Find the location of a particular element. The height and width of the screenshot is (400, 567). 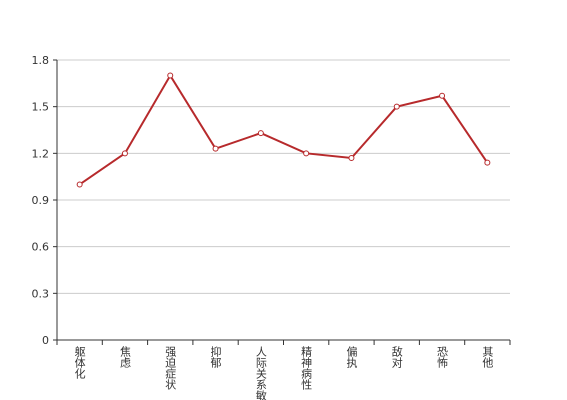

x-tick-label: 人际关系敏感 is located at coordinates (260, 373).